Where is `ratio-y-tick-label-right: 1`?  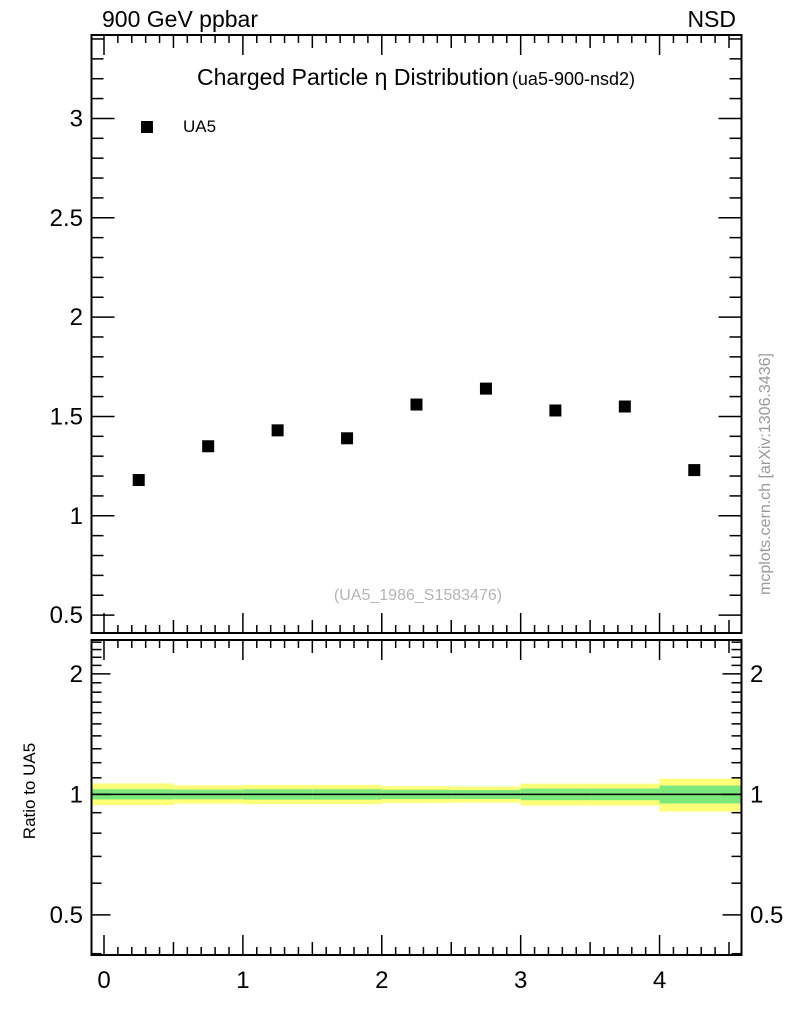 ratio-y-tick-label-right: 1 is located at coordinates (756, 794).